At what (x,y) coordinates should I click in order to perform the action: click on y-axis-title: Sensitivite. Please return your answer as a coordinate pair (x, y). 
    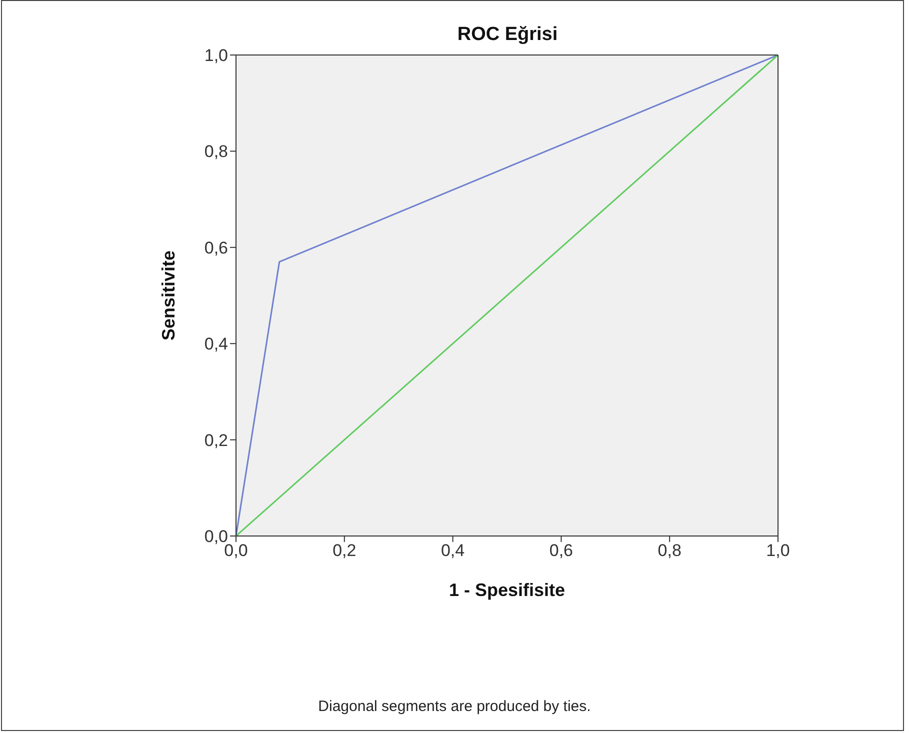
    Looking at the image, I should click on (168, 295).